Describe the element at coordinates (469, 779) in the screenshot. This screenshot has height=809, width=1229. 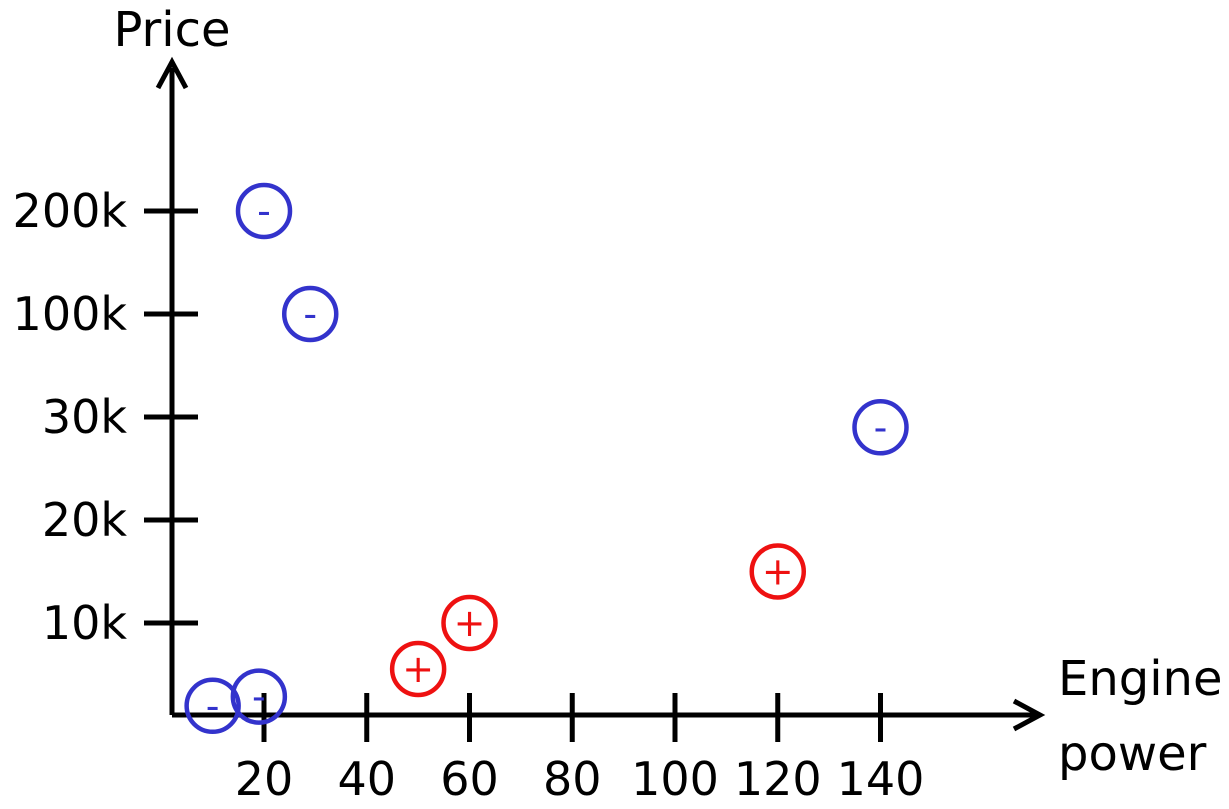
I see `x-tick-label: 60` at that location.